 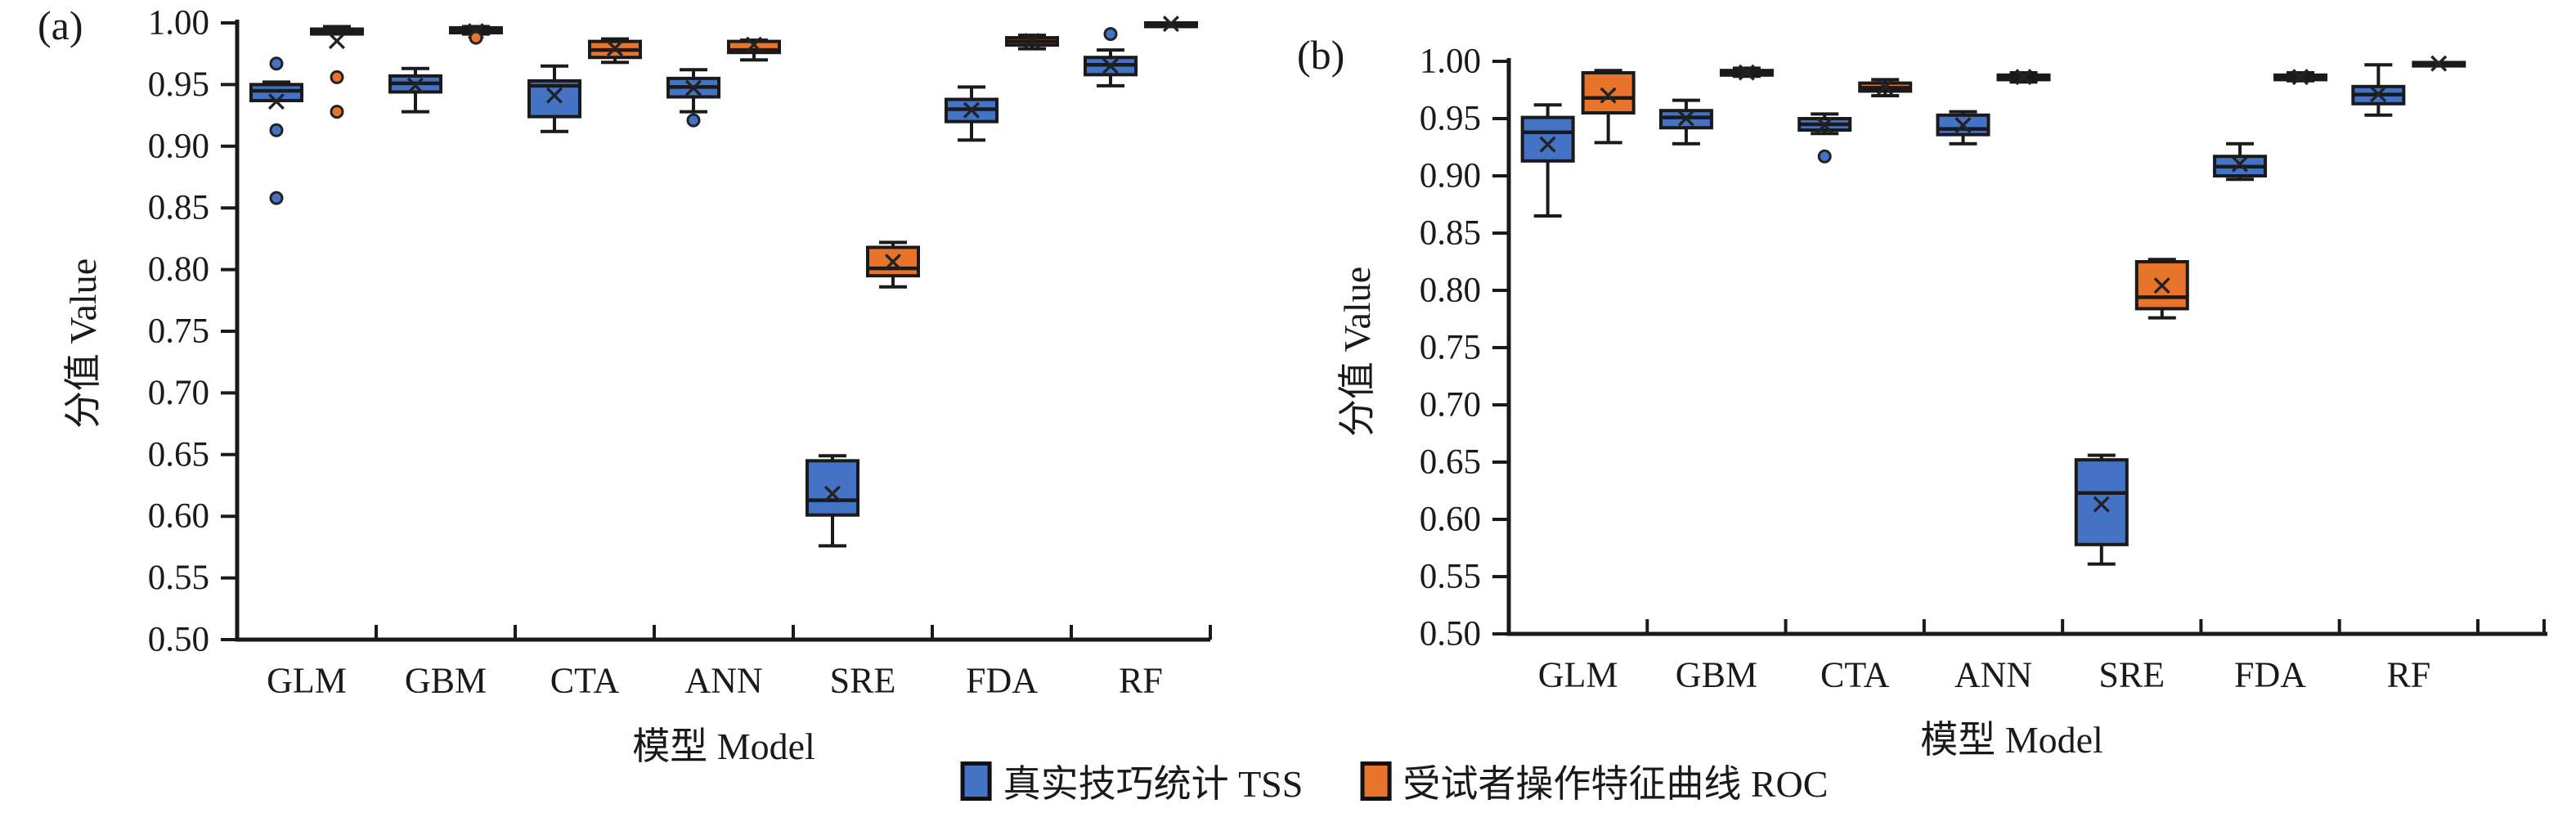 What do you see at coordinates (1111, 34) in the screenshot?
I see `box-tss-RF-outlier` at bounding box center [1111, 34].